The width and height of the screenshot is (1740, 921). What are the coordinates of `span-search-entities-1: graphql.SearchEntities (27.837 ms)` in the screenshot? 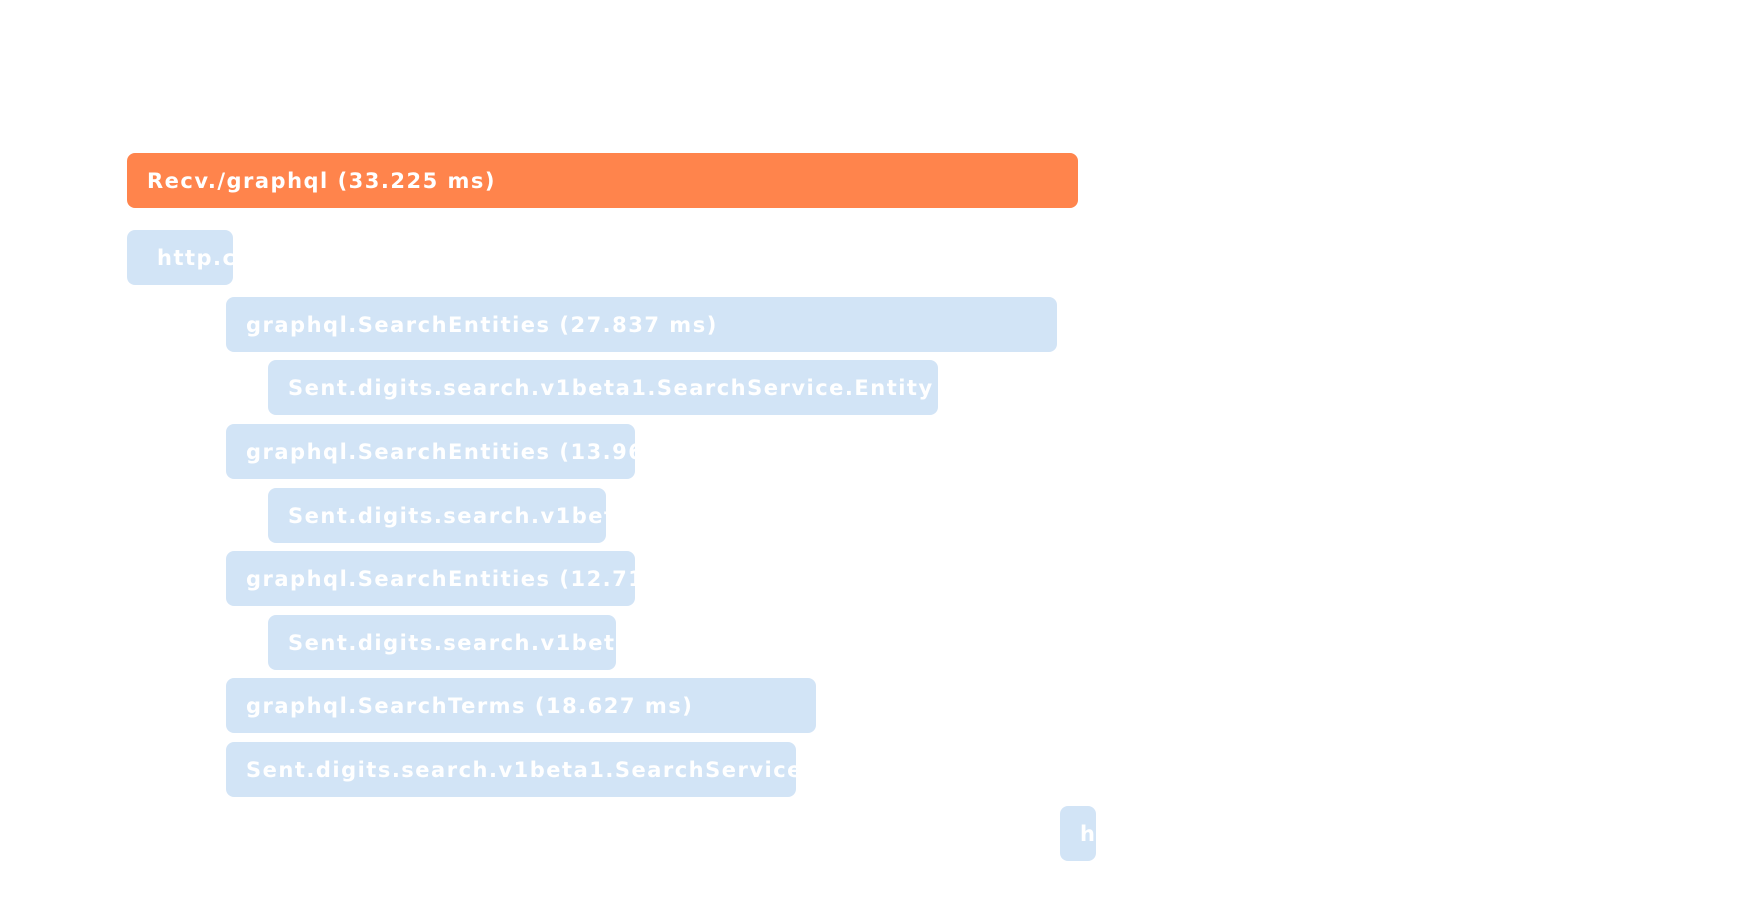 It's located at (641, 324).